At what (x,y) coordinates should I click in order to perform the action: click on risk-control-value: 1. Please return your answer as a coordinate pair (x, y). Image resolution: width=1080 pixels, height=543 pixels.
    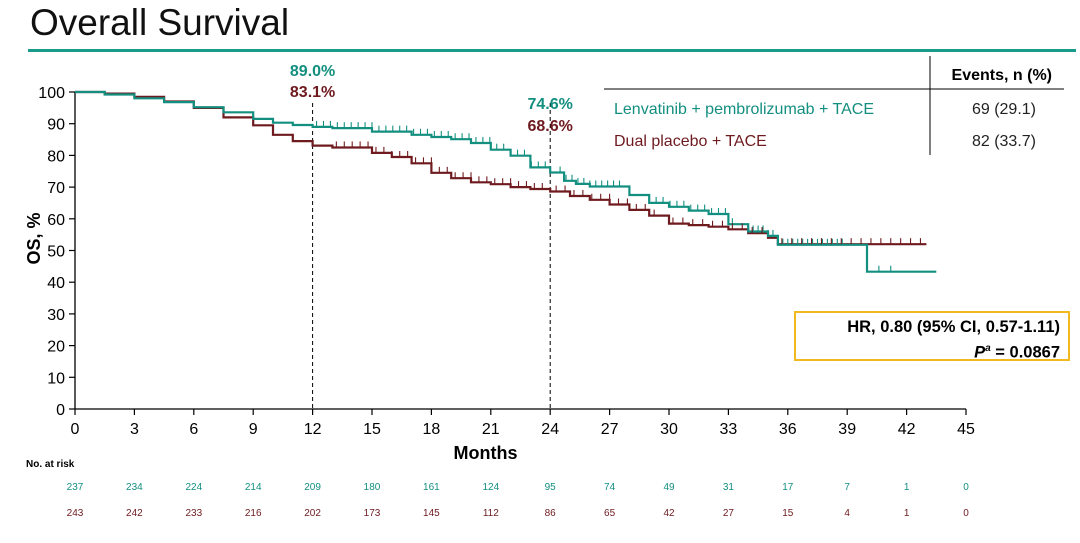
    Looking at the image, I should click on (907, 513).